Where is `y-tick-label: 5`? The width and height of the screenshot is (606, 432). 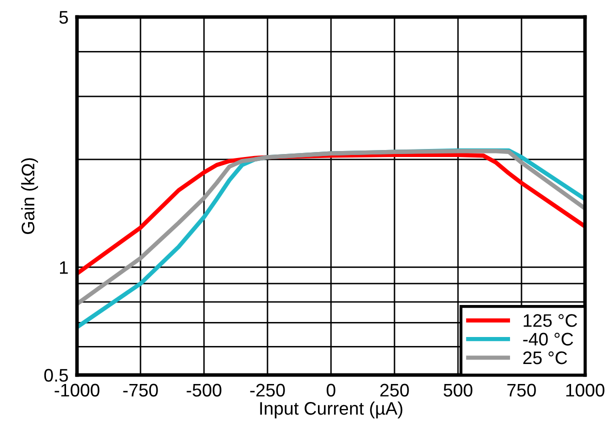 y-tick-label: 5 is located at coordinates (63, 17).